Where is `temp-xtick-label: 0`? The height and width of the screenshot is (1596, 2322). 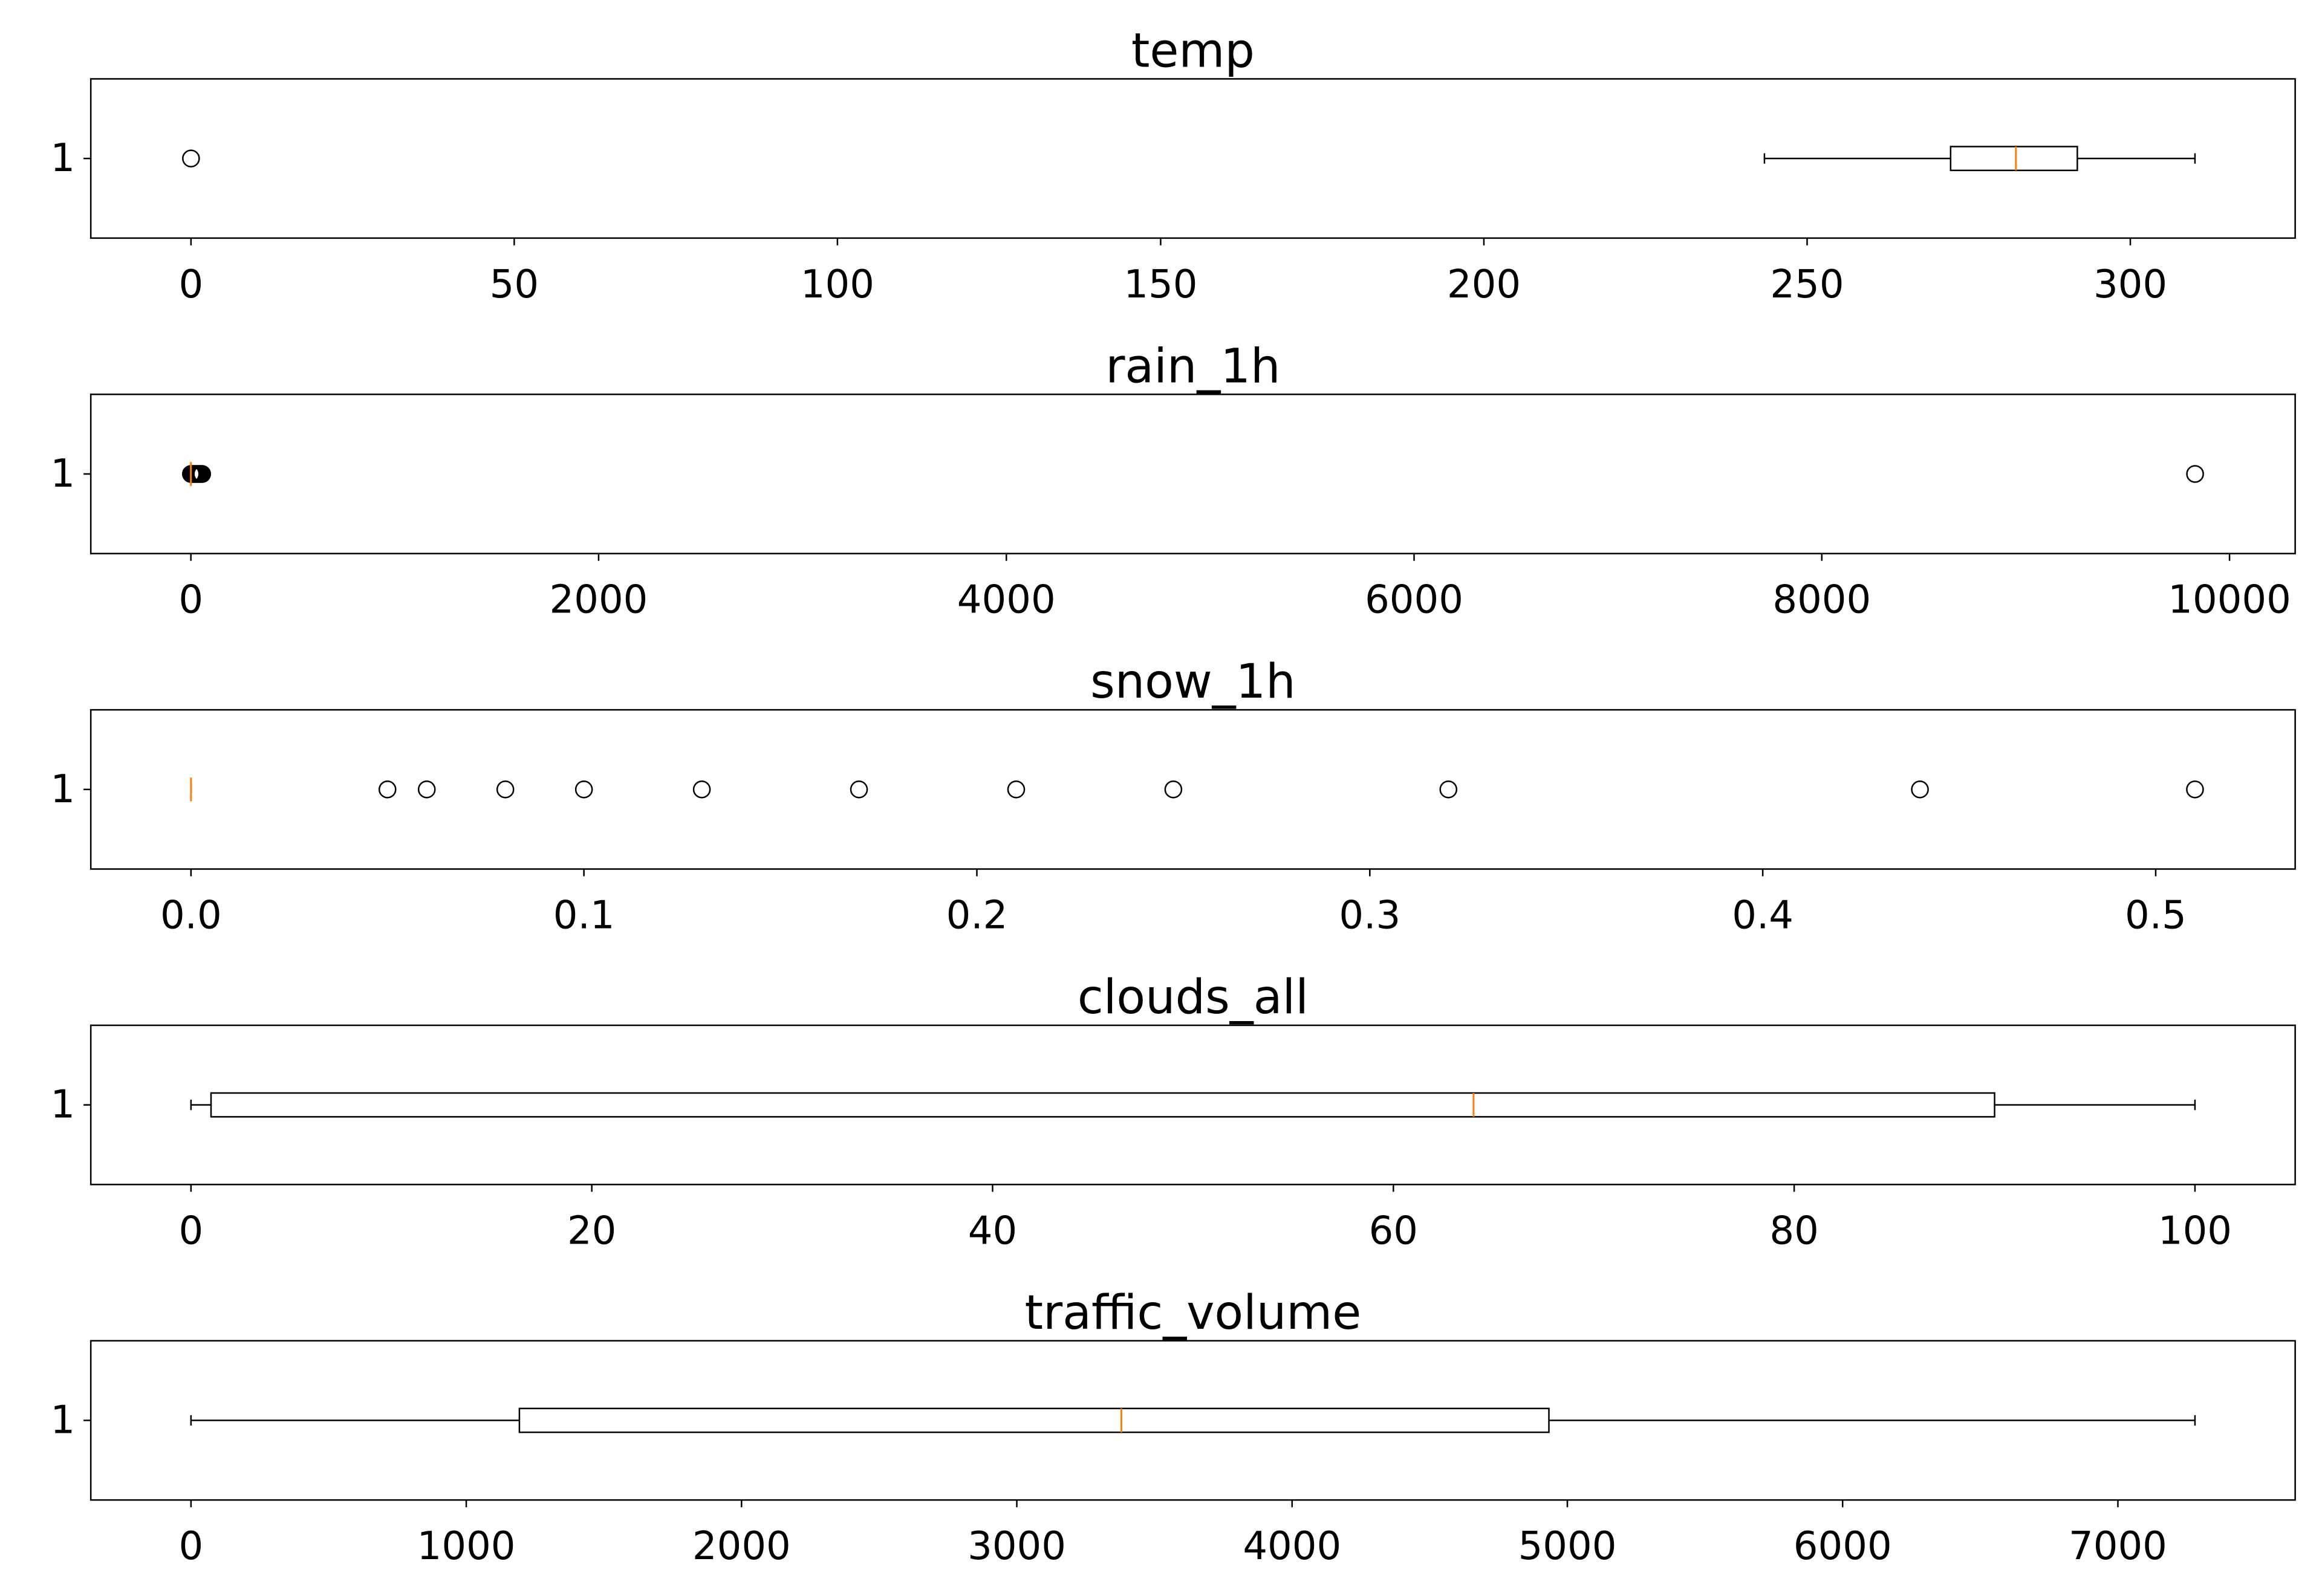
temp-xtick-label: 0 is located at coordinates (190, 284).